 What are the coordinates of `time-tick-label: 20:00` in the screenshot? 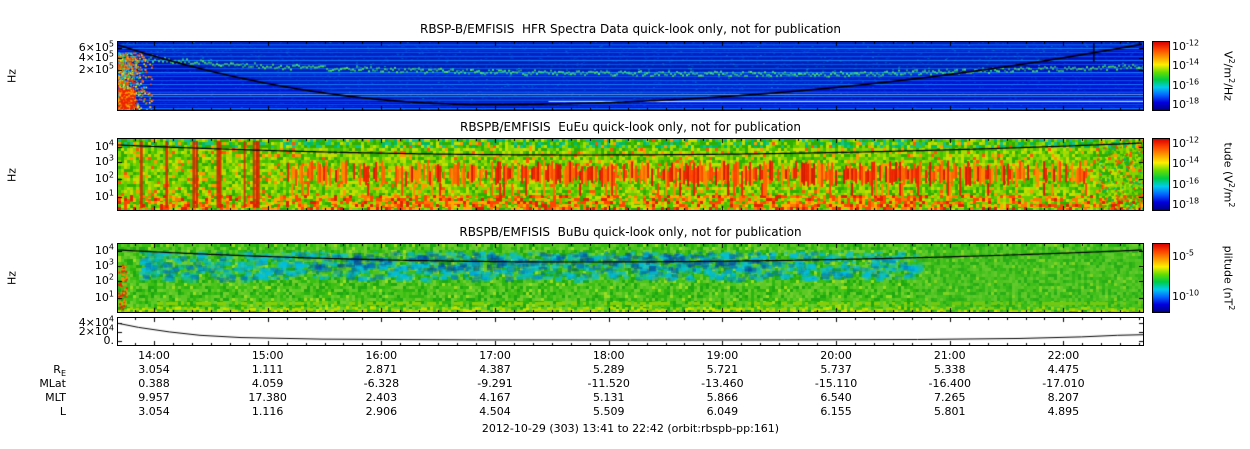 It's located at (836, 355).